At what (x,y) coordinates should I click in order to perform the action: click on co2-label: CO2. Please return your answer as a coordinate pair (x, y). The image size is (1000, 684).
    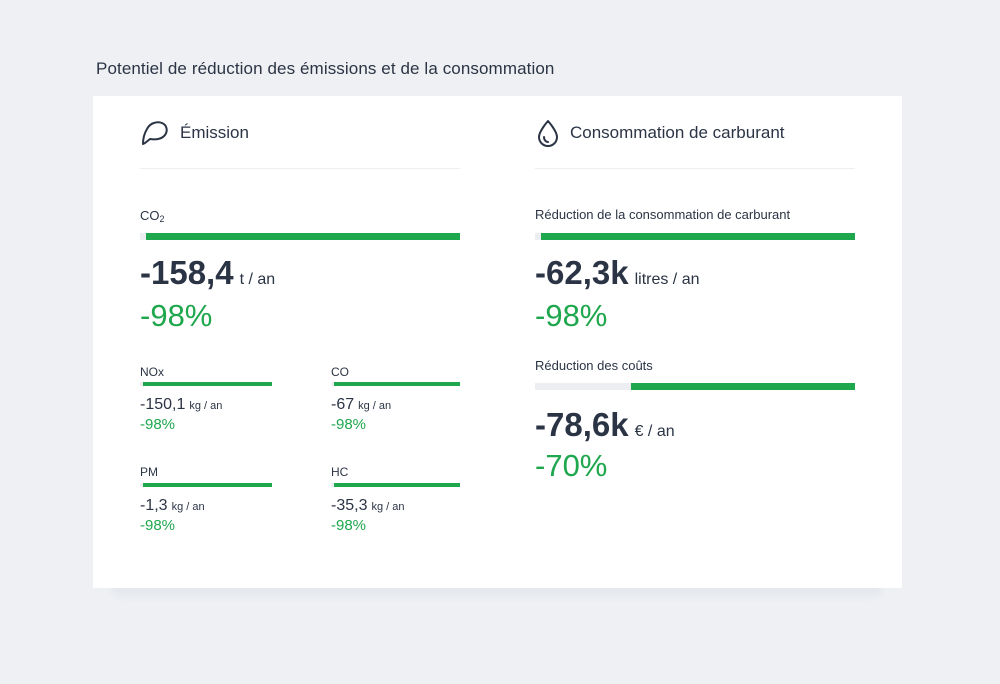
    Looking at the image, I should click on (152, 216).